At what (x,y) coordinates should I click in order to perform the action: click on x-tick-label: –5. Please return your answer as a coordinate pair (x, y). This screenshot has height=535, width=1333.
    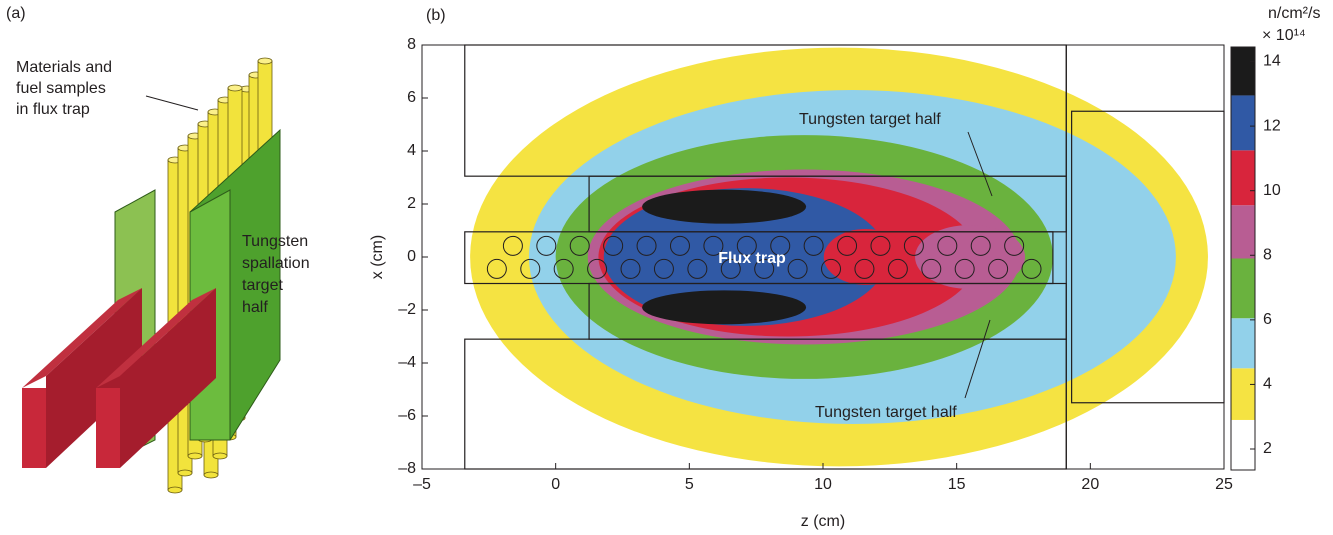
    Looking at the image, I should click on (422, 484).